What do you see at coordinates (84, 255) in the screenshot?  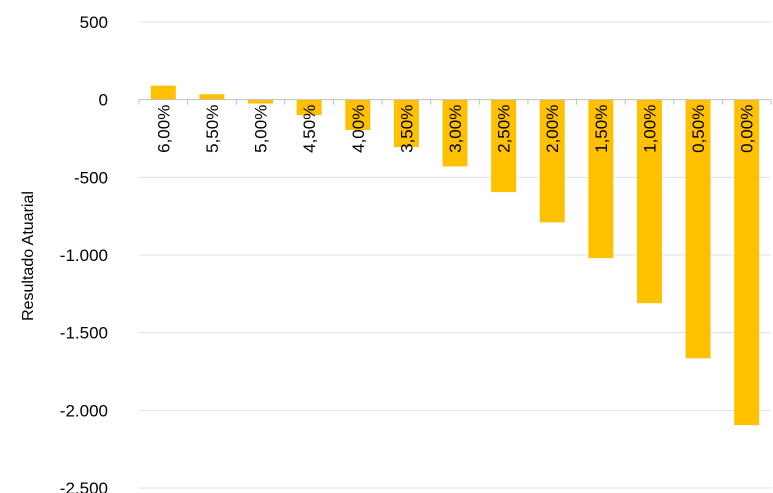 I see `y-tick-label: -1.000` at bounding box center [84, 255].